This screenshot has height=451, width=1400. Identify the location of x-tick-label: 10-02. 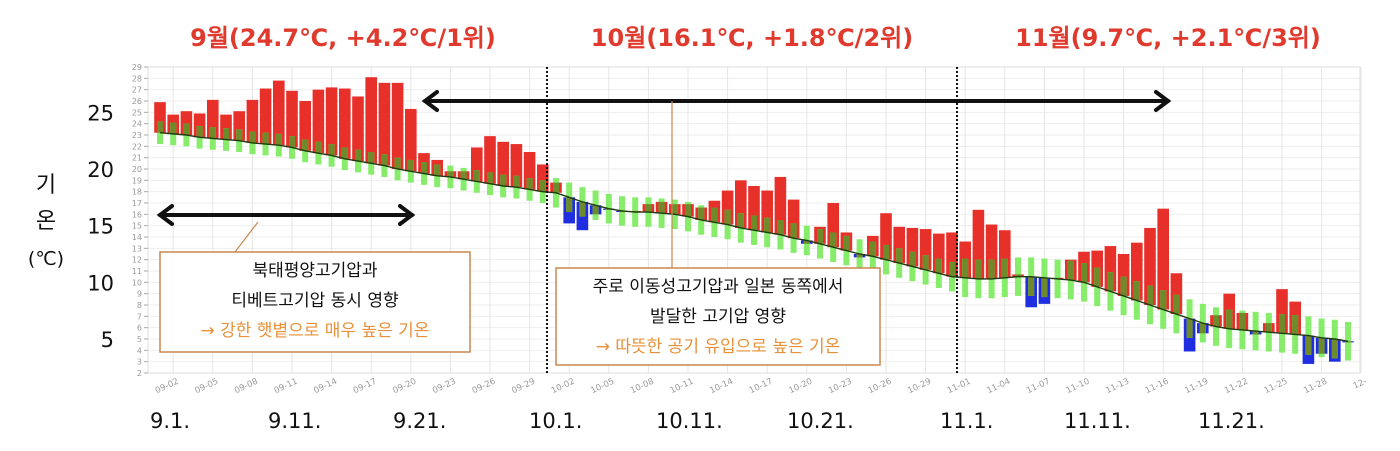
(563, 387).